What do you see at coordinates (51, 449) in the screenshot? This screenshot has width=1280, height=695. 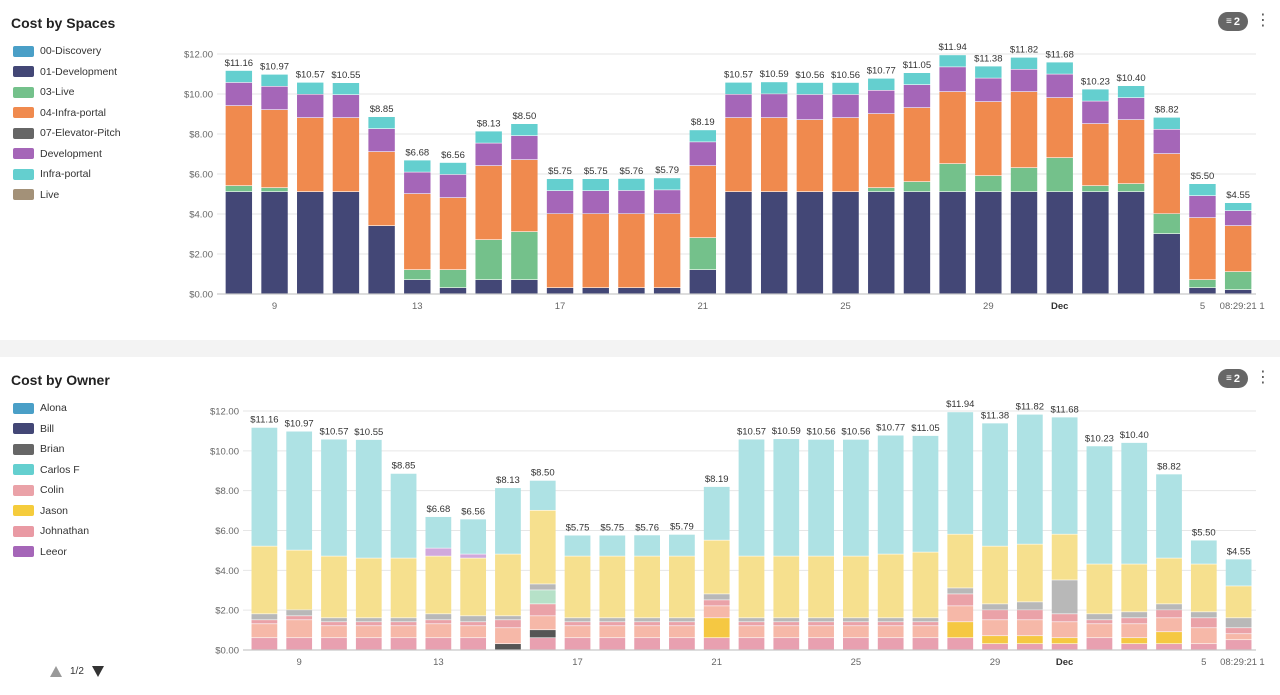 I see `legend-item: Brian` at bounding box center [51, 449].